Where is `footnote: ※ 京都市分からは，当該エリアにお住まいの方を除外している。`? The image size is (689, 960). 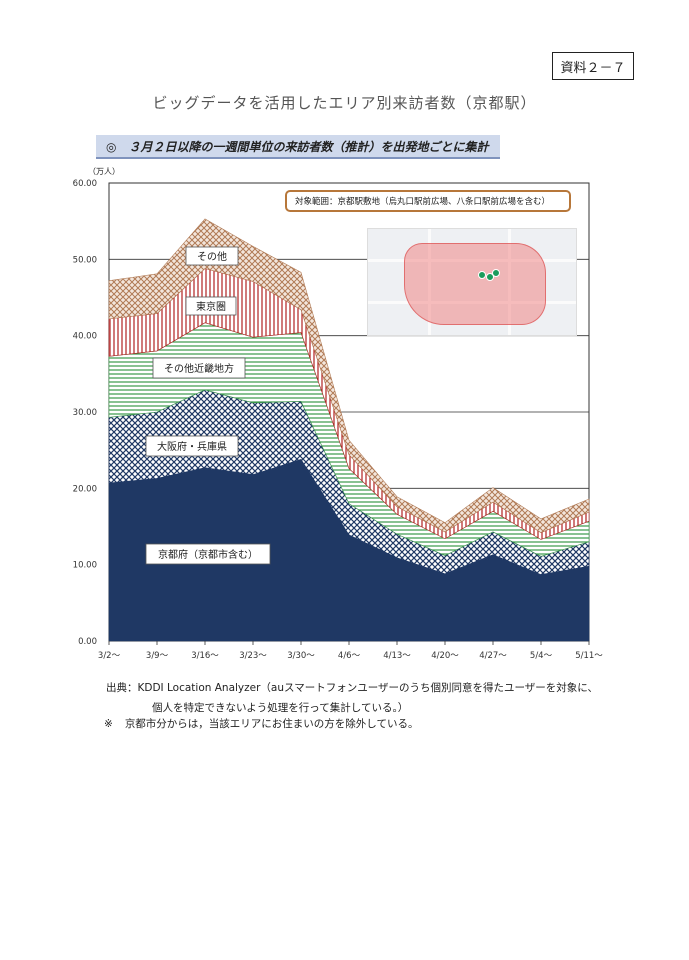
footnote: ※ 京都市分からは，当該エリアにお住まいの方を除外している。 is located at coordinates (261, 723).